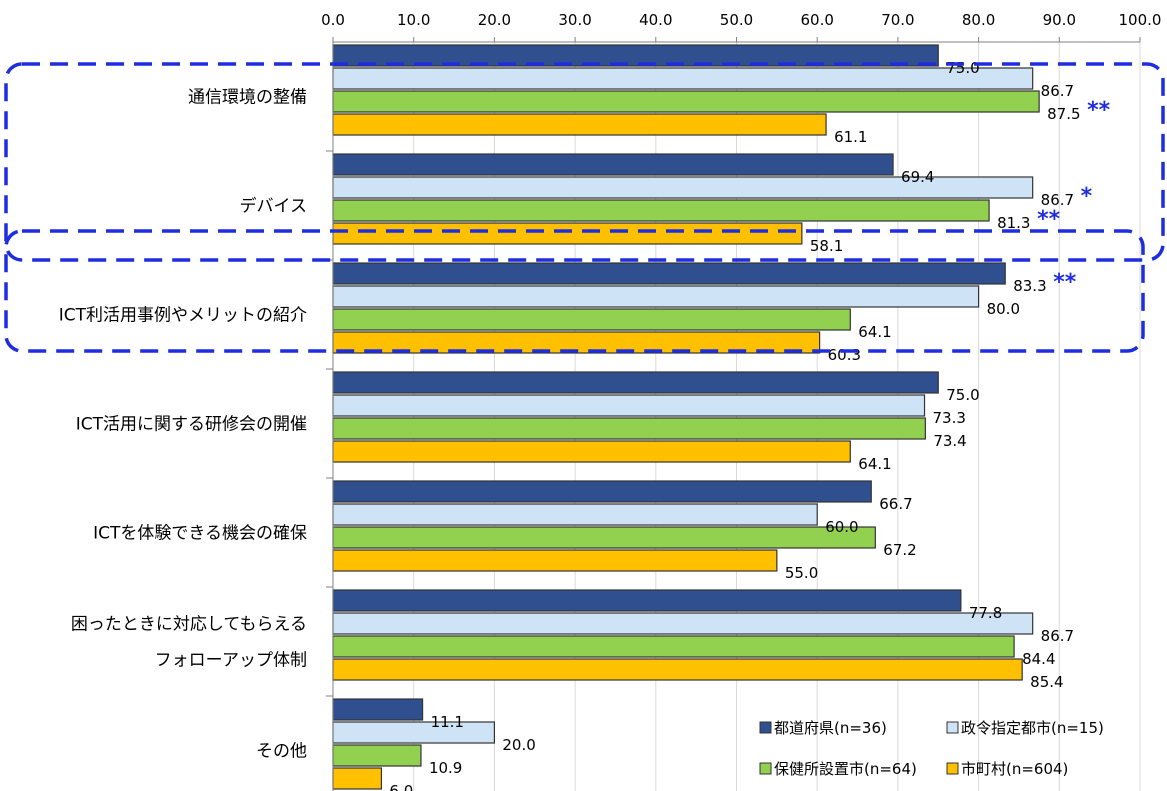 The height and width of the screenshot is (791, 1167). I want to click on x-tick-label: 40.0, so click(655, 20).